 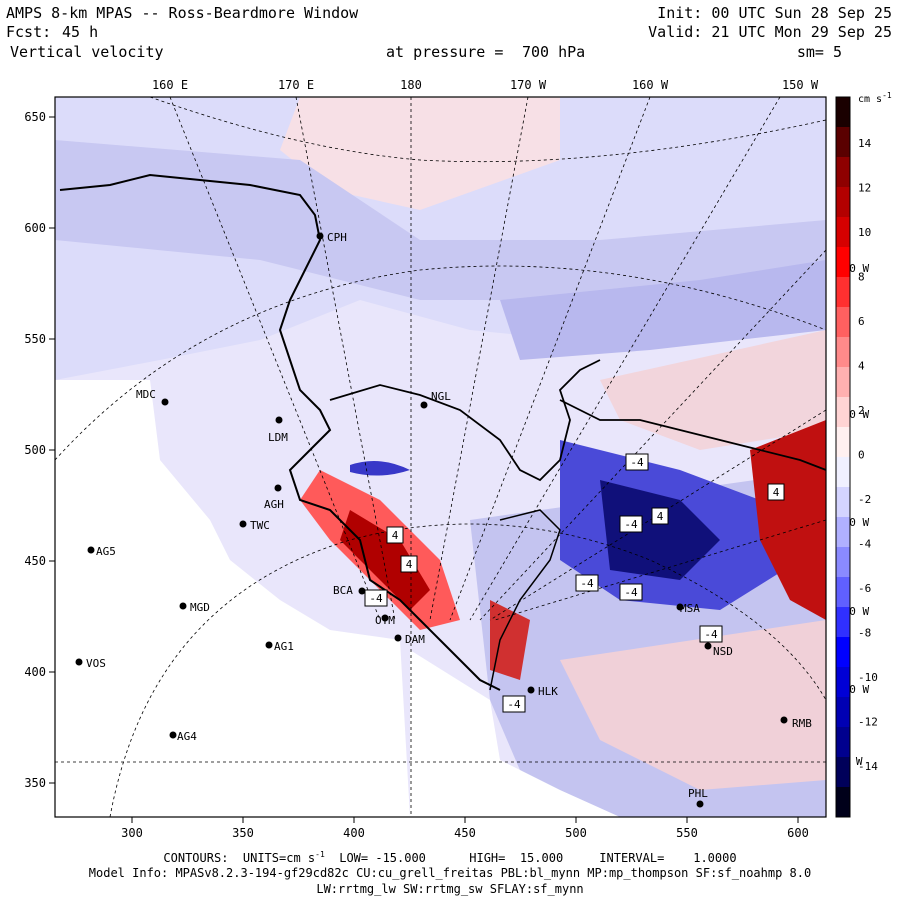 I want to click on colorbar-tick-label: 10, so click(x=864, y=232).